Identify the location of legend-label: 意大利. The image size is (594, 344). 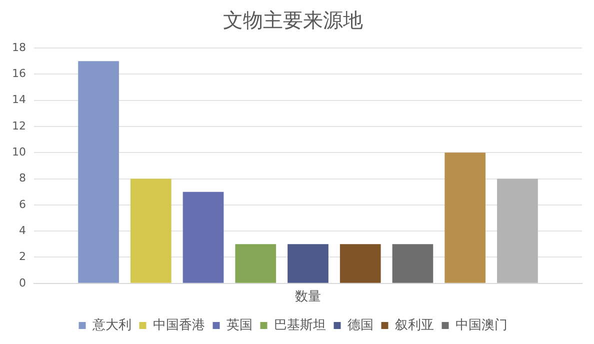
(111, 325).